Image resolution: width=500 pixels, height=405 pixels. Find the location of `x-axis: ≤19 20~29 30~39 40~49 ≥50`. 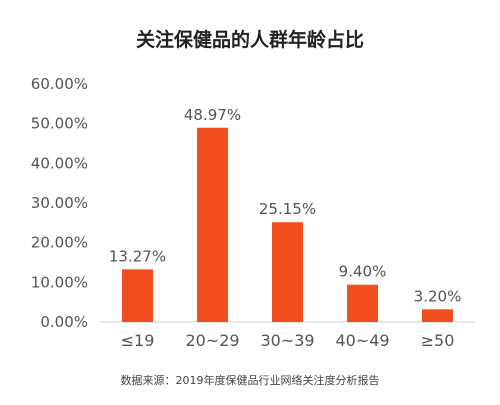

x-axis: ≤19 20~29 30~39 40~49 ≥50 is located at coordinates (288, 340).